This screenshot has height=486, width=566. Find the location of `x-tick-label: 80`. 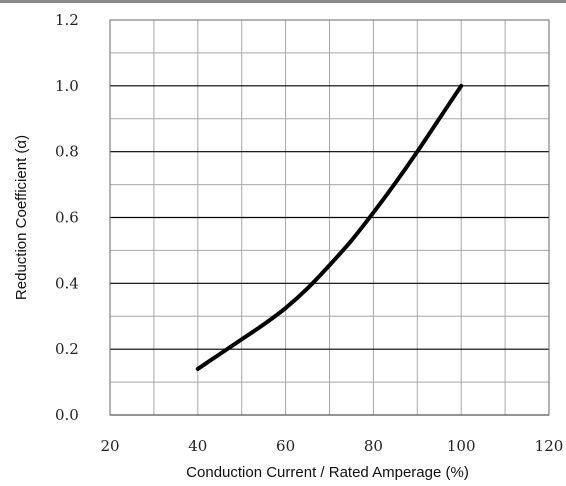

x-tick-label: 80 is located at coordinates (373, 446).